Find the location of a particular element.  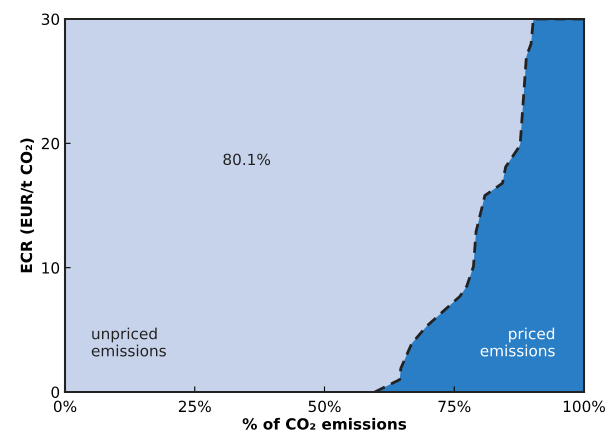

y-tick-label: 0 is located at coordinates (55, 392).